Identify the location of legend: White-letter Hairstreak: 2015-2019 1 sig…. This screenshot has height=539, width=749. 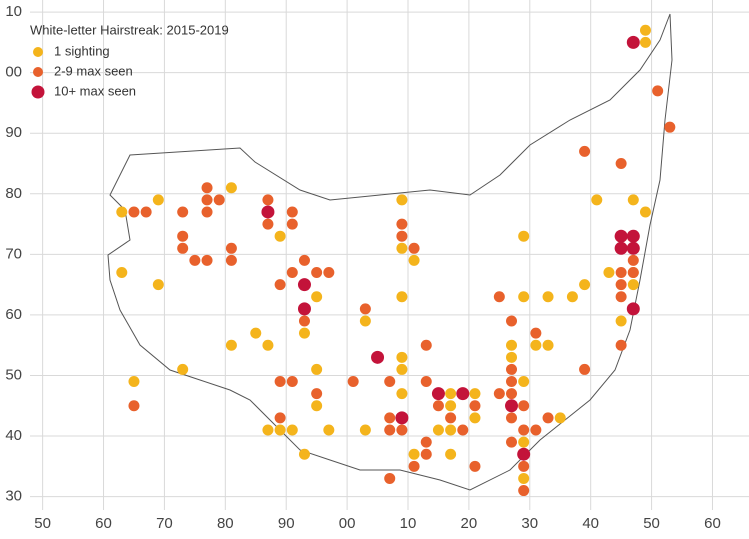
(129, 60).